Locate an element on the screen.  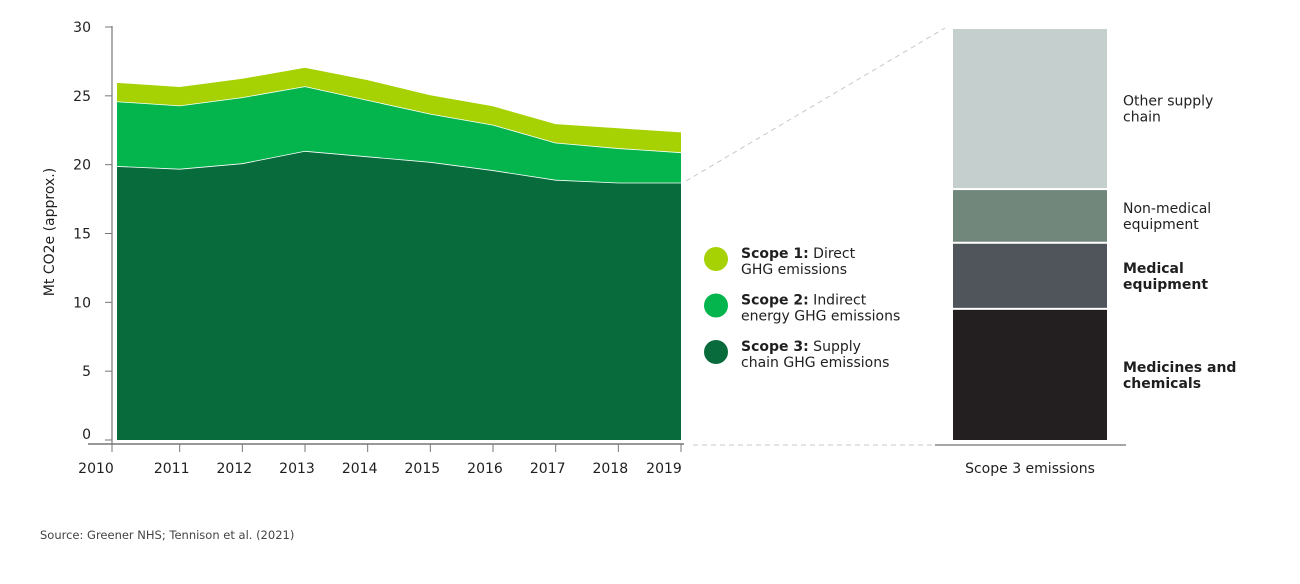
y-tick-label: 20 is located at coordinates (82, 166).